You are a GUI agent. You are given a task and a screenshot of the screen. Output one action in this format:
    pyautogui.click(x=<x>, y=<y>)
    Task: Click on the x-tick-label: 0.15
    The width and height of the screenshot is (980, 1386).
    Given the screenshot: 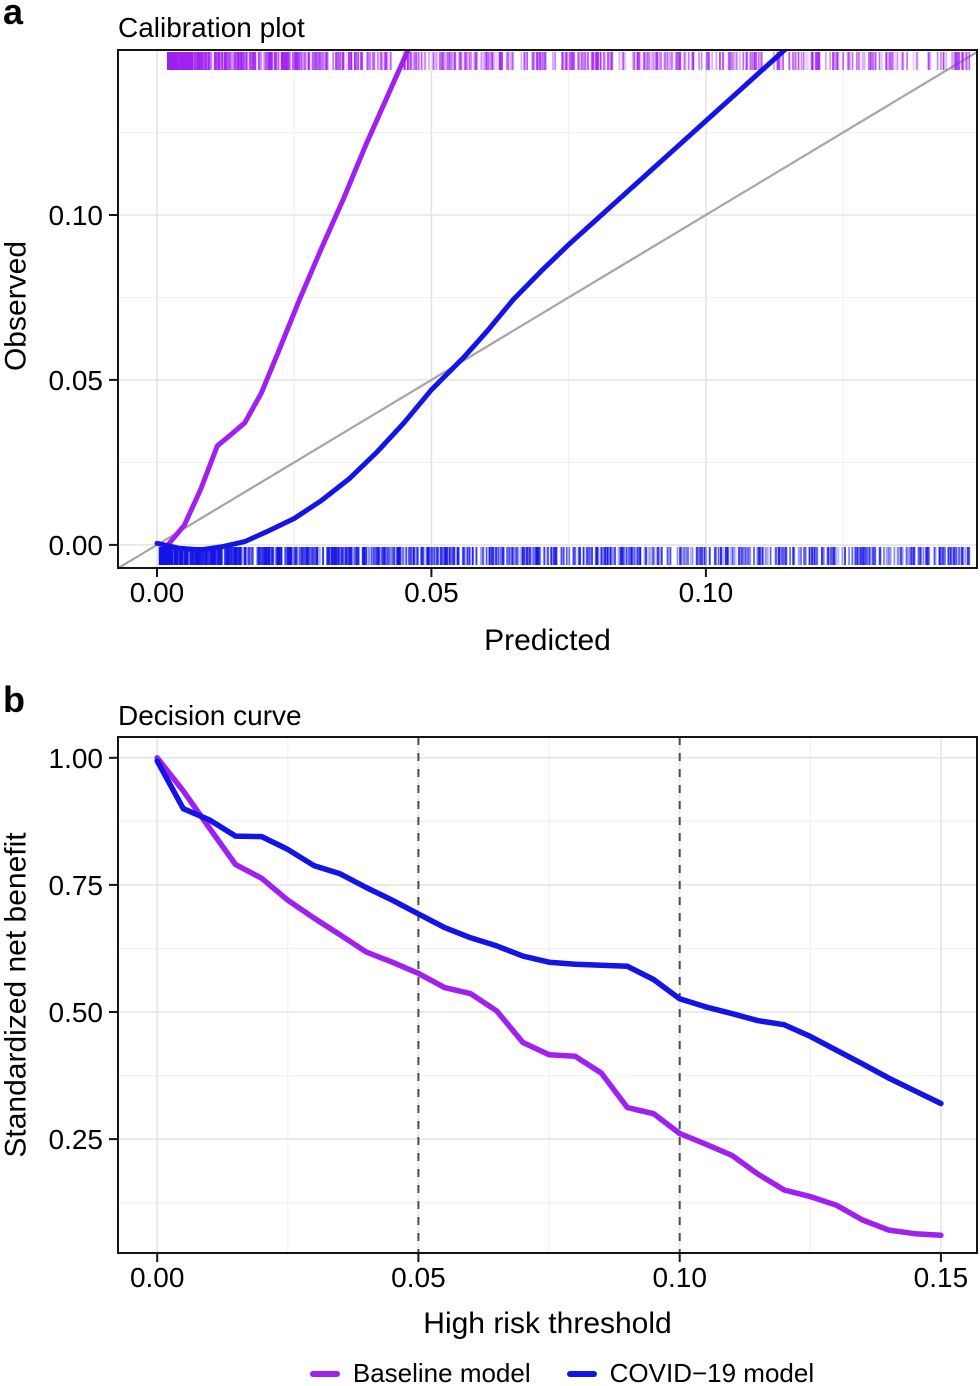 What is the action you would take?
    pyautogui.click(x=941, y=1277)
    